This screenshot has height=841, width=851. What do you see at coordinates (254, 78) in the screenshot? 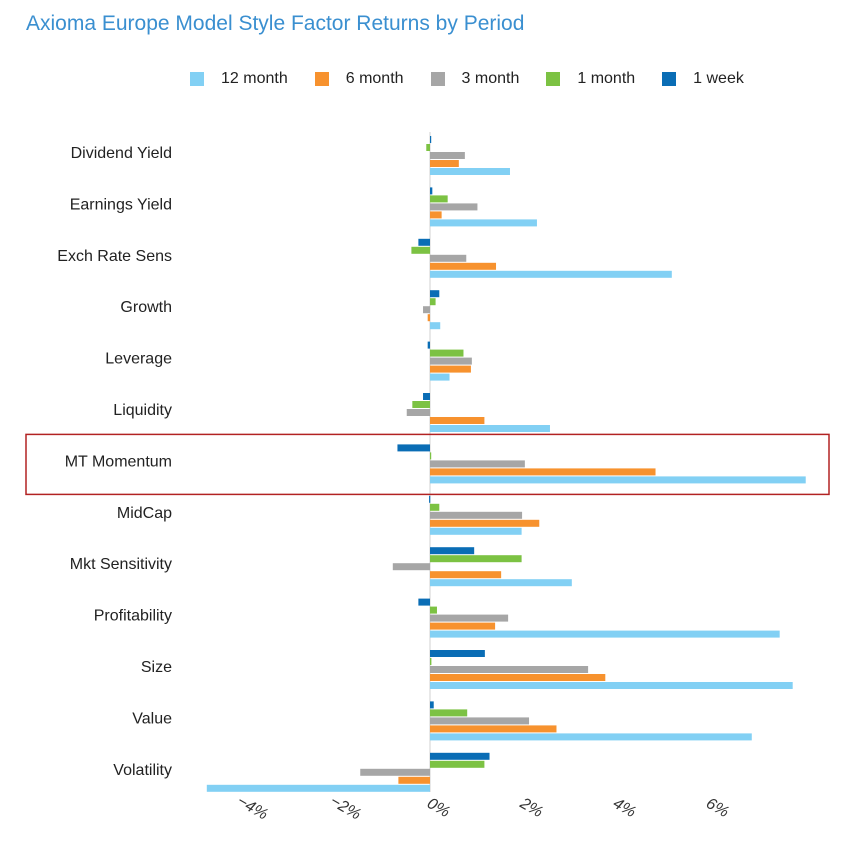
I see `legend-label-12-month: 12 month` at bounding box center [254, 78].